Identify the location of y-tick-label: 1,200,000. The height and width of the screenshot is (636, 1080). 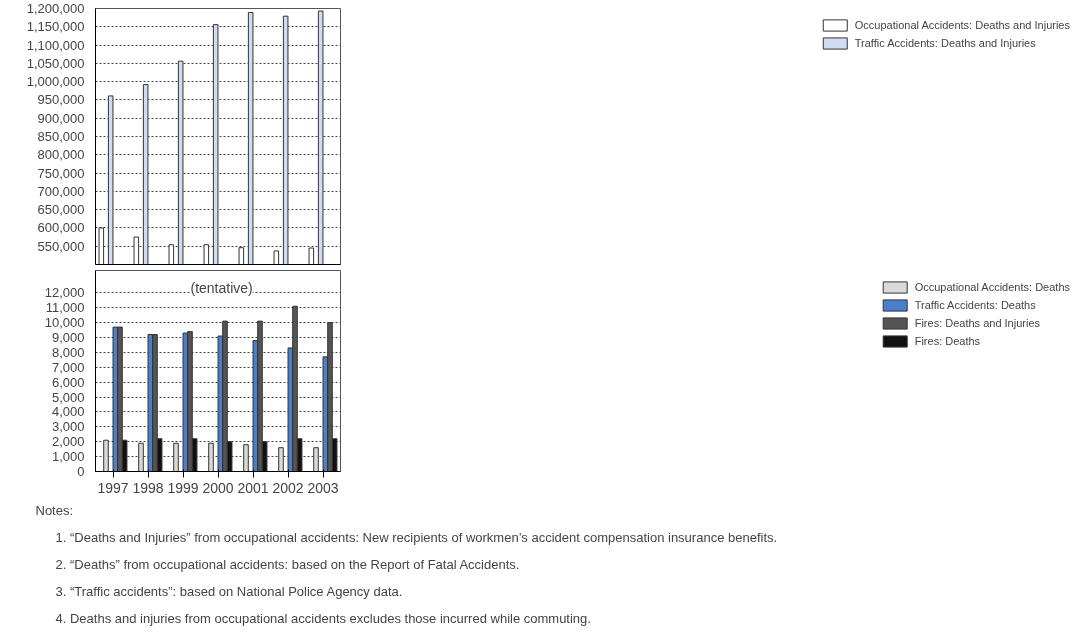
(55, 8).